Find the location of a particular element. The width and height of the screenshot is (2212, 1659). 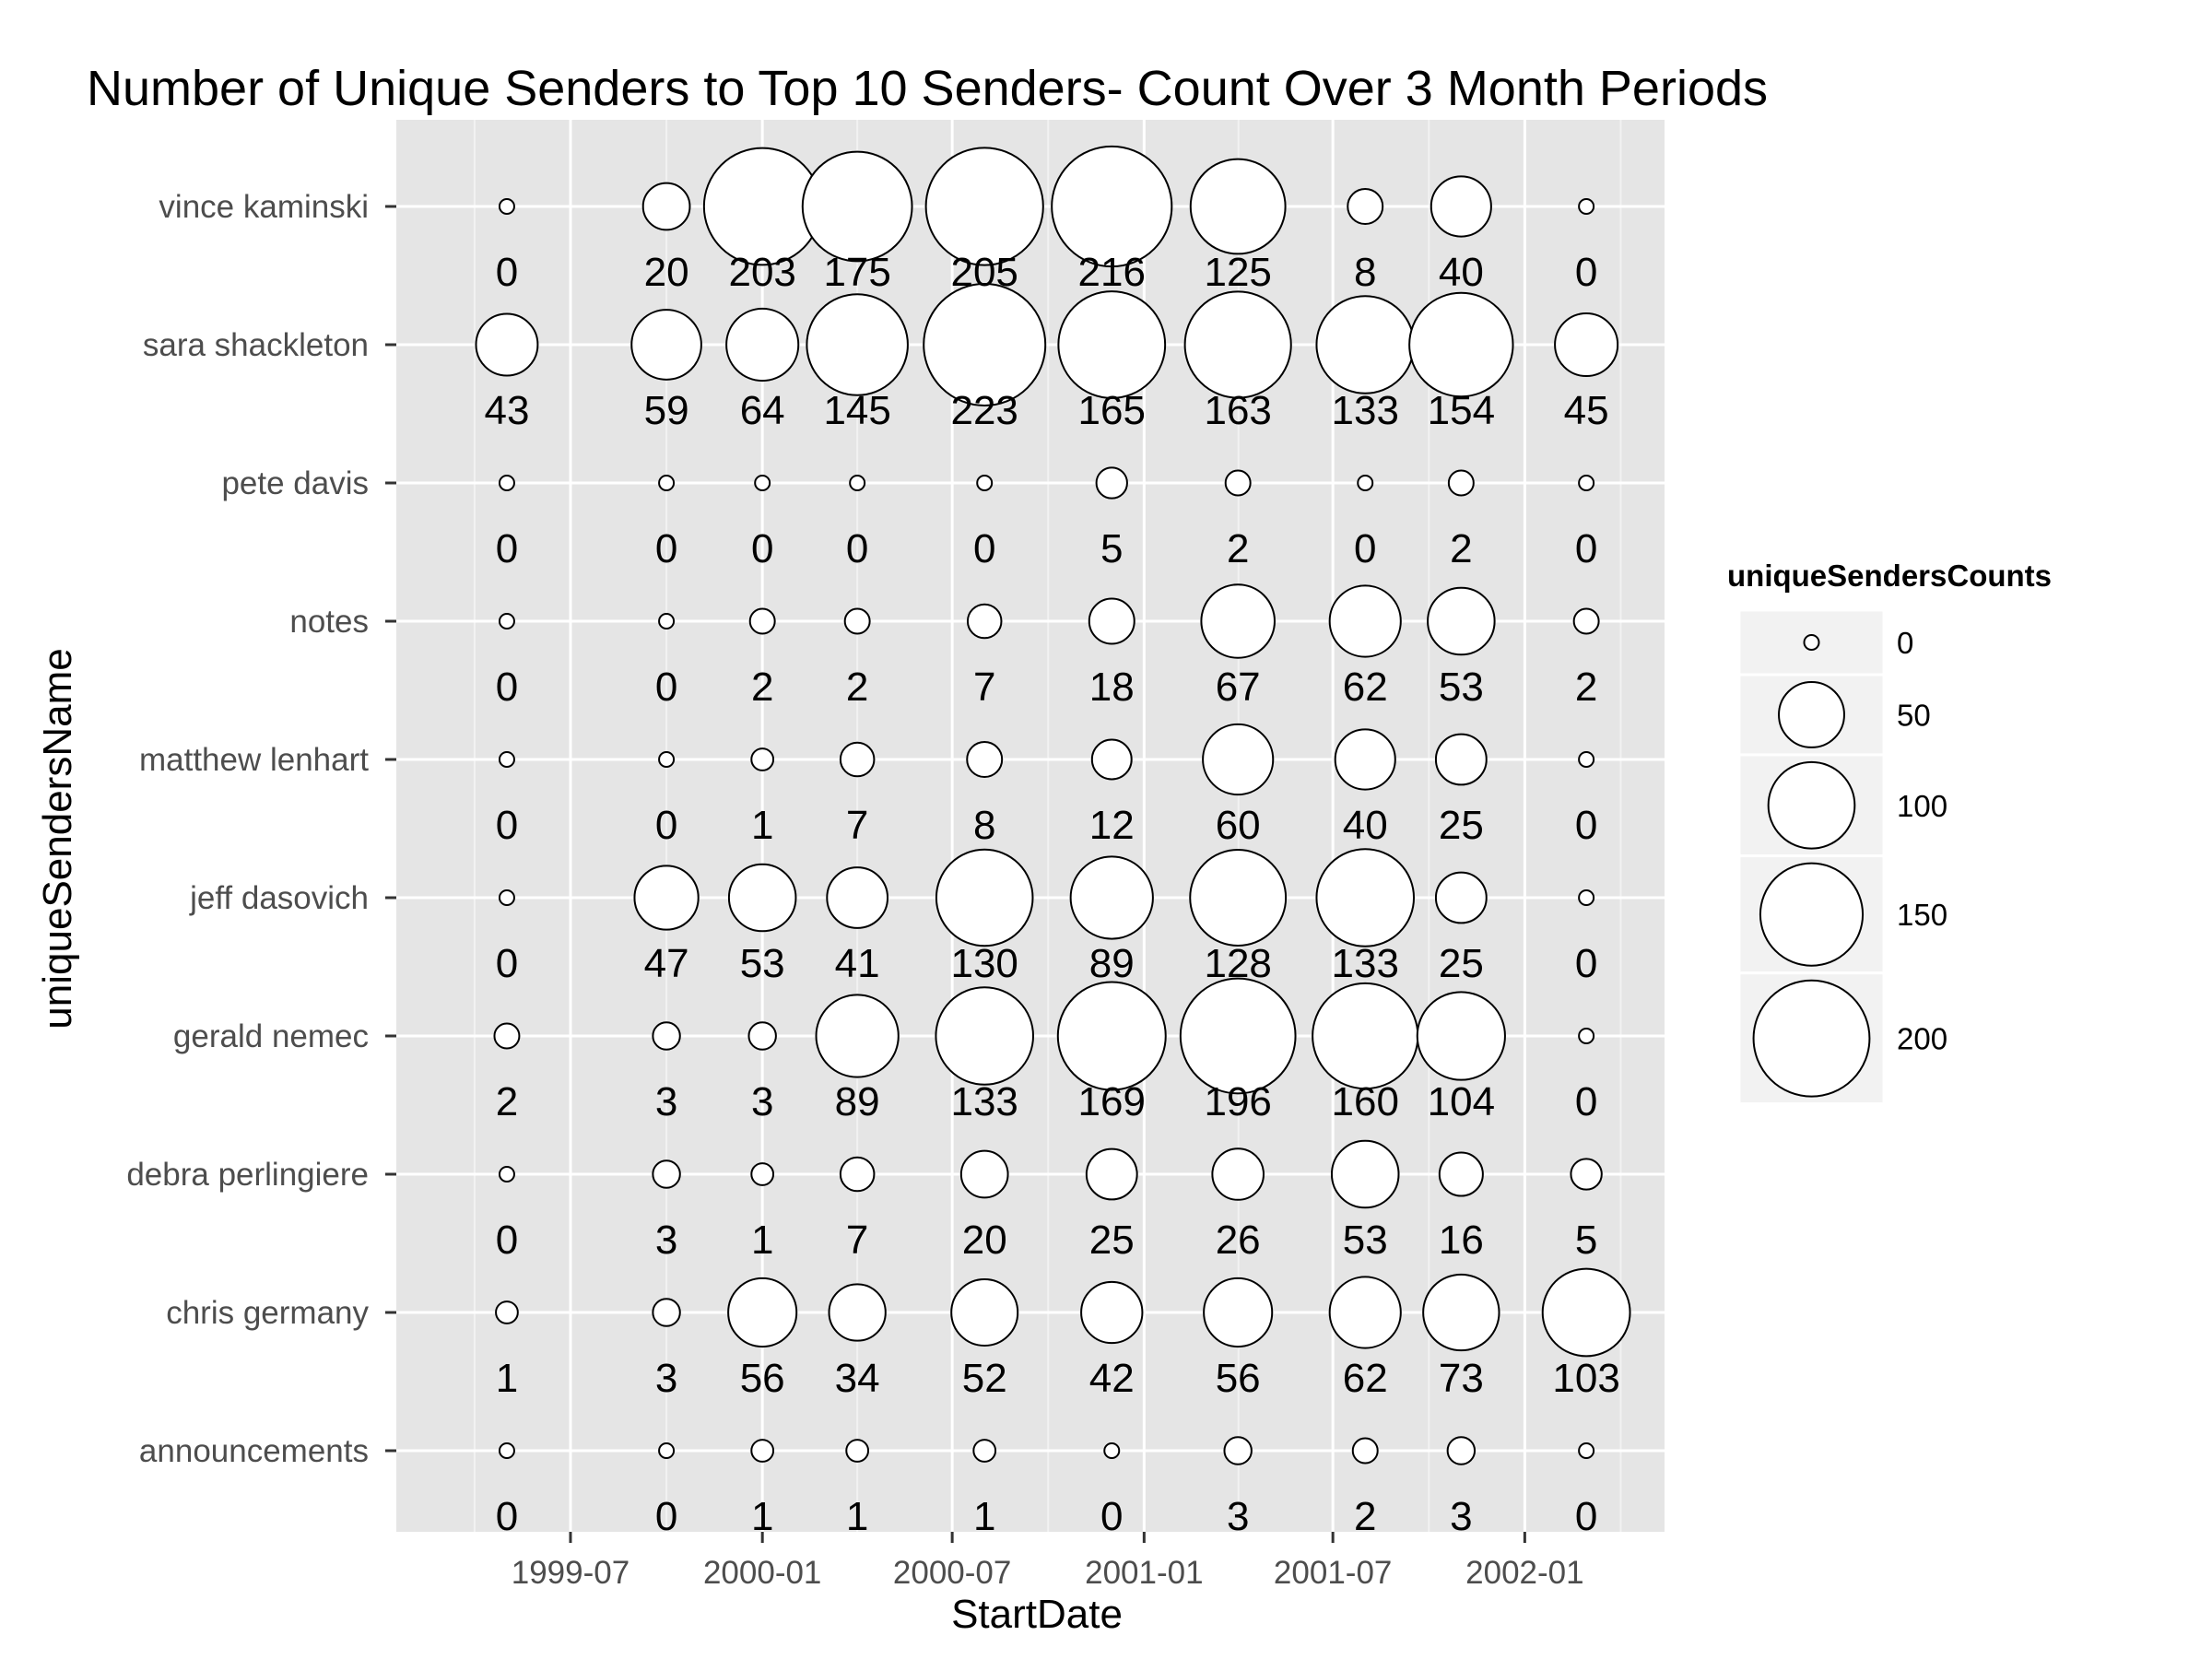

legend-label: 50 is located at coordinates (1914, 715).